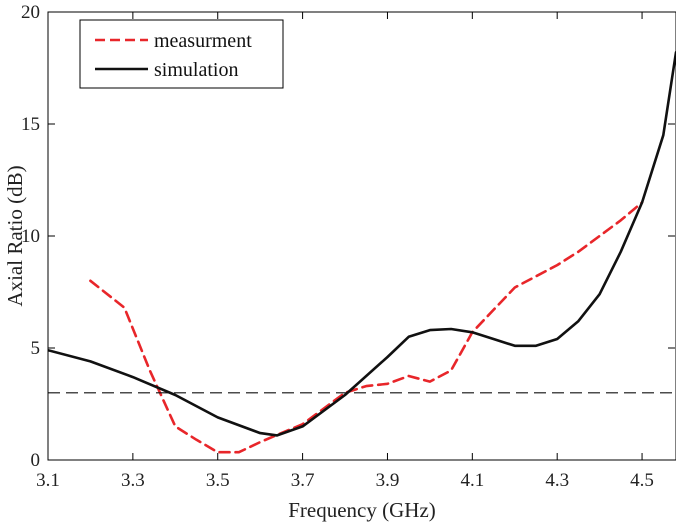 The height and width of the screenshot is (527, 676). I want to click on y-axis-label: Axial Ratio (dB), so click(15, 235).